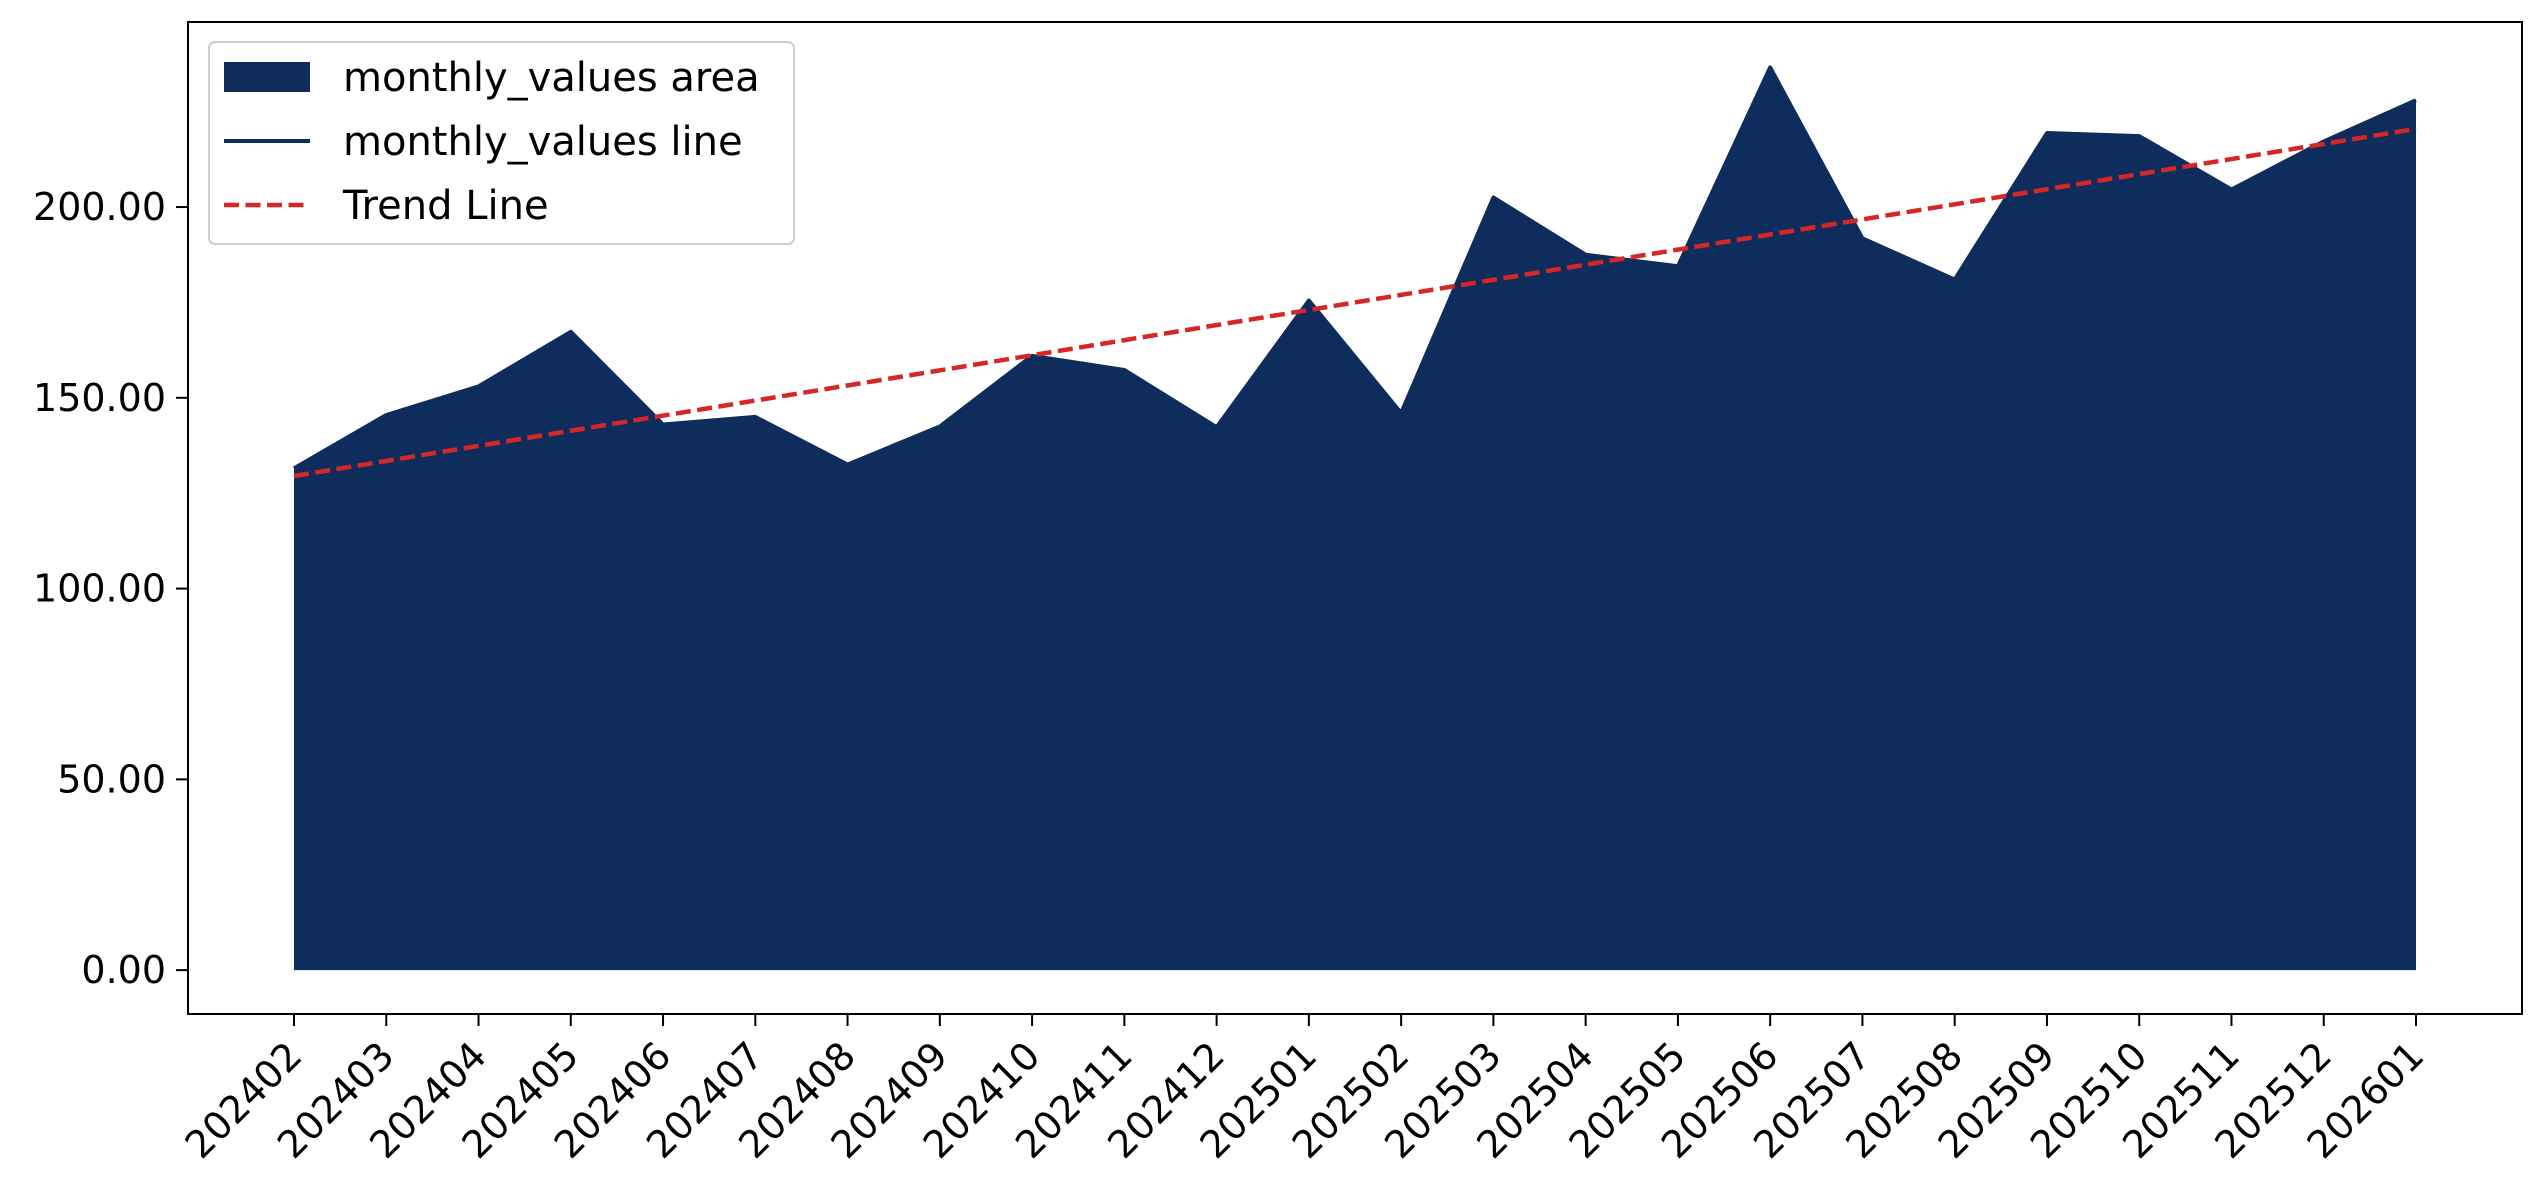  Describe the element at coordinates (99, 207) in the screenshot. I see `y-tick-label: 200.00` at that location.